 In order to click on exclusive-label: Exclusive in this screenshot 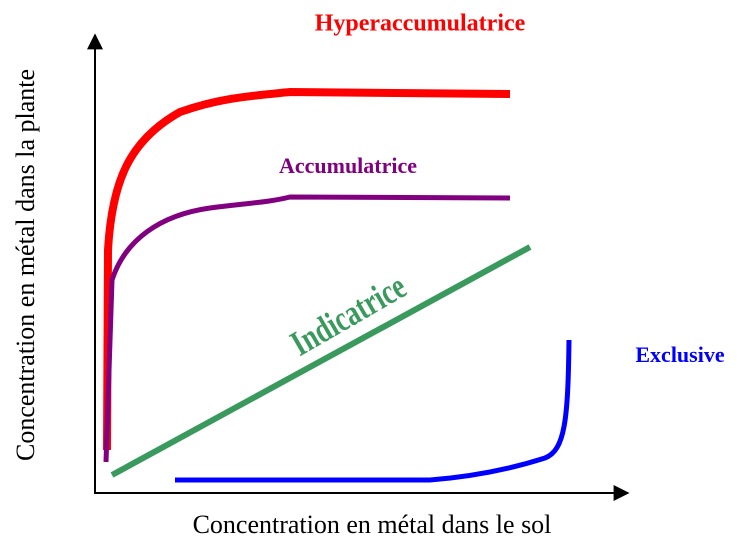, I will do `click(679, 354)`.